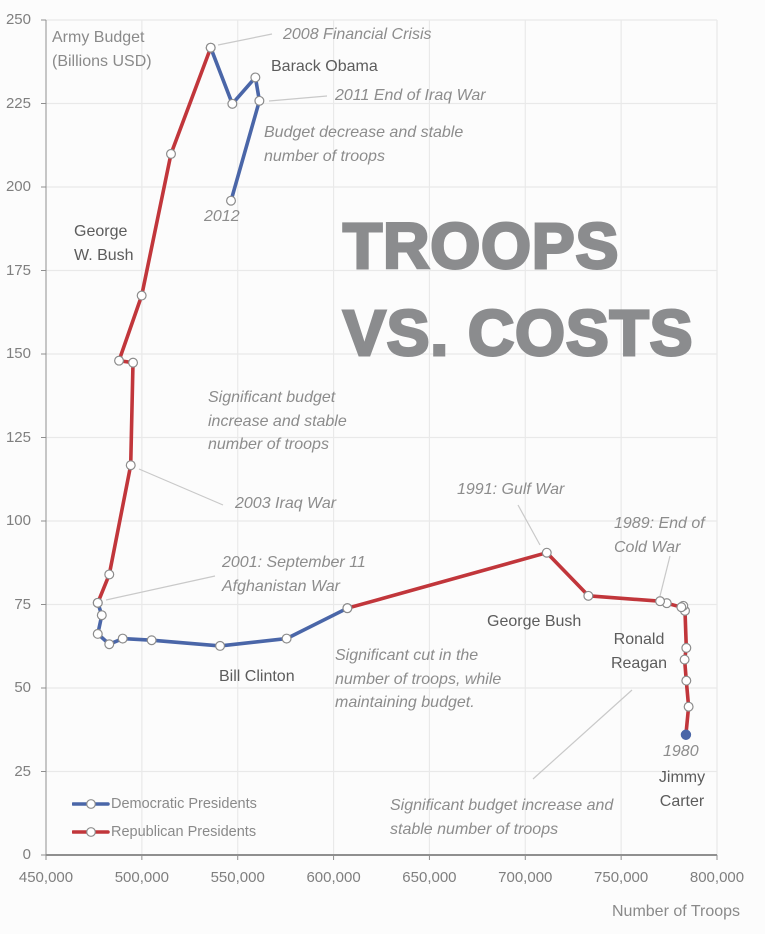 This screenshot has width=765, height=934. Describe the element at coordinates (245, 39) in the screenshot. I see `leader-2008-financial-crisis` at that location.